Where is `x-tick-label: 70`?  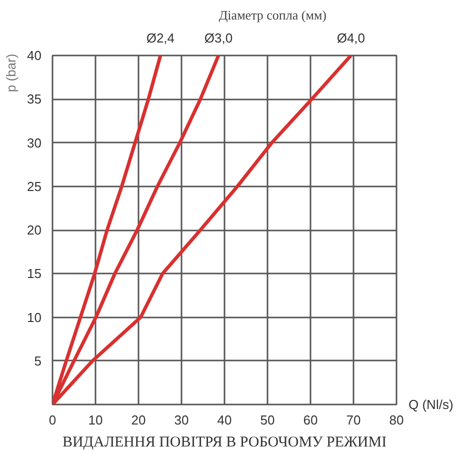
x-tick-label: 70 is located at coordinates (353, 420).